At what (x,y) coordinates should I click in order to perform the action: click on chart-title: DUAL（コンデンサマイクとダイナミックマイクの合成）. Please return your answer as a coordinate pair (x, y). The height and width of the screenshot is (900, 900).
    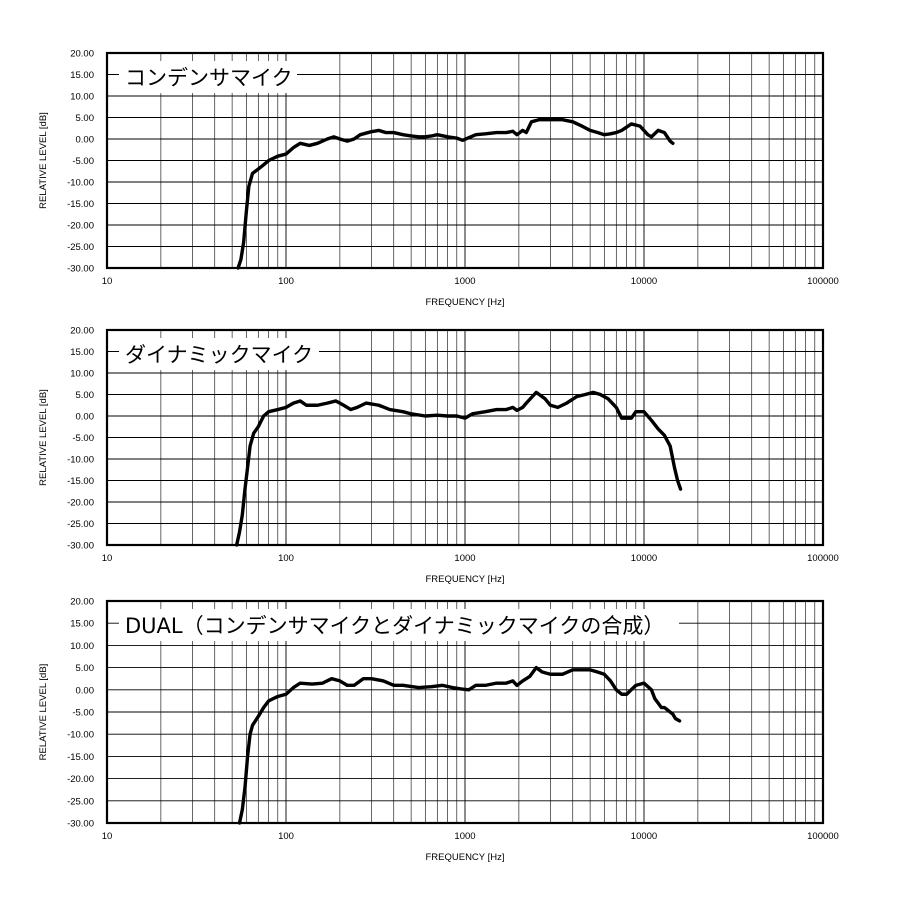
    Looking at the image, I should click on (394, 626).